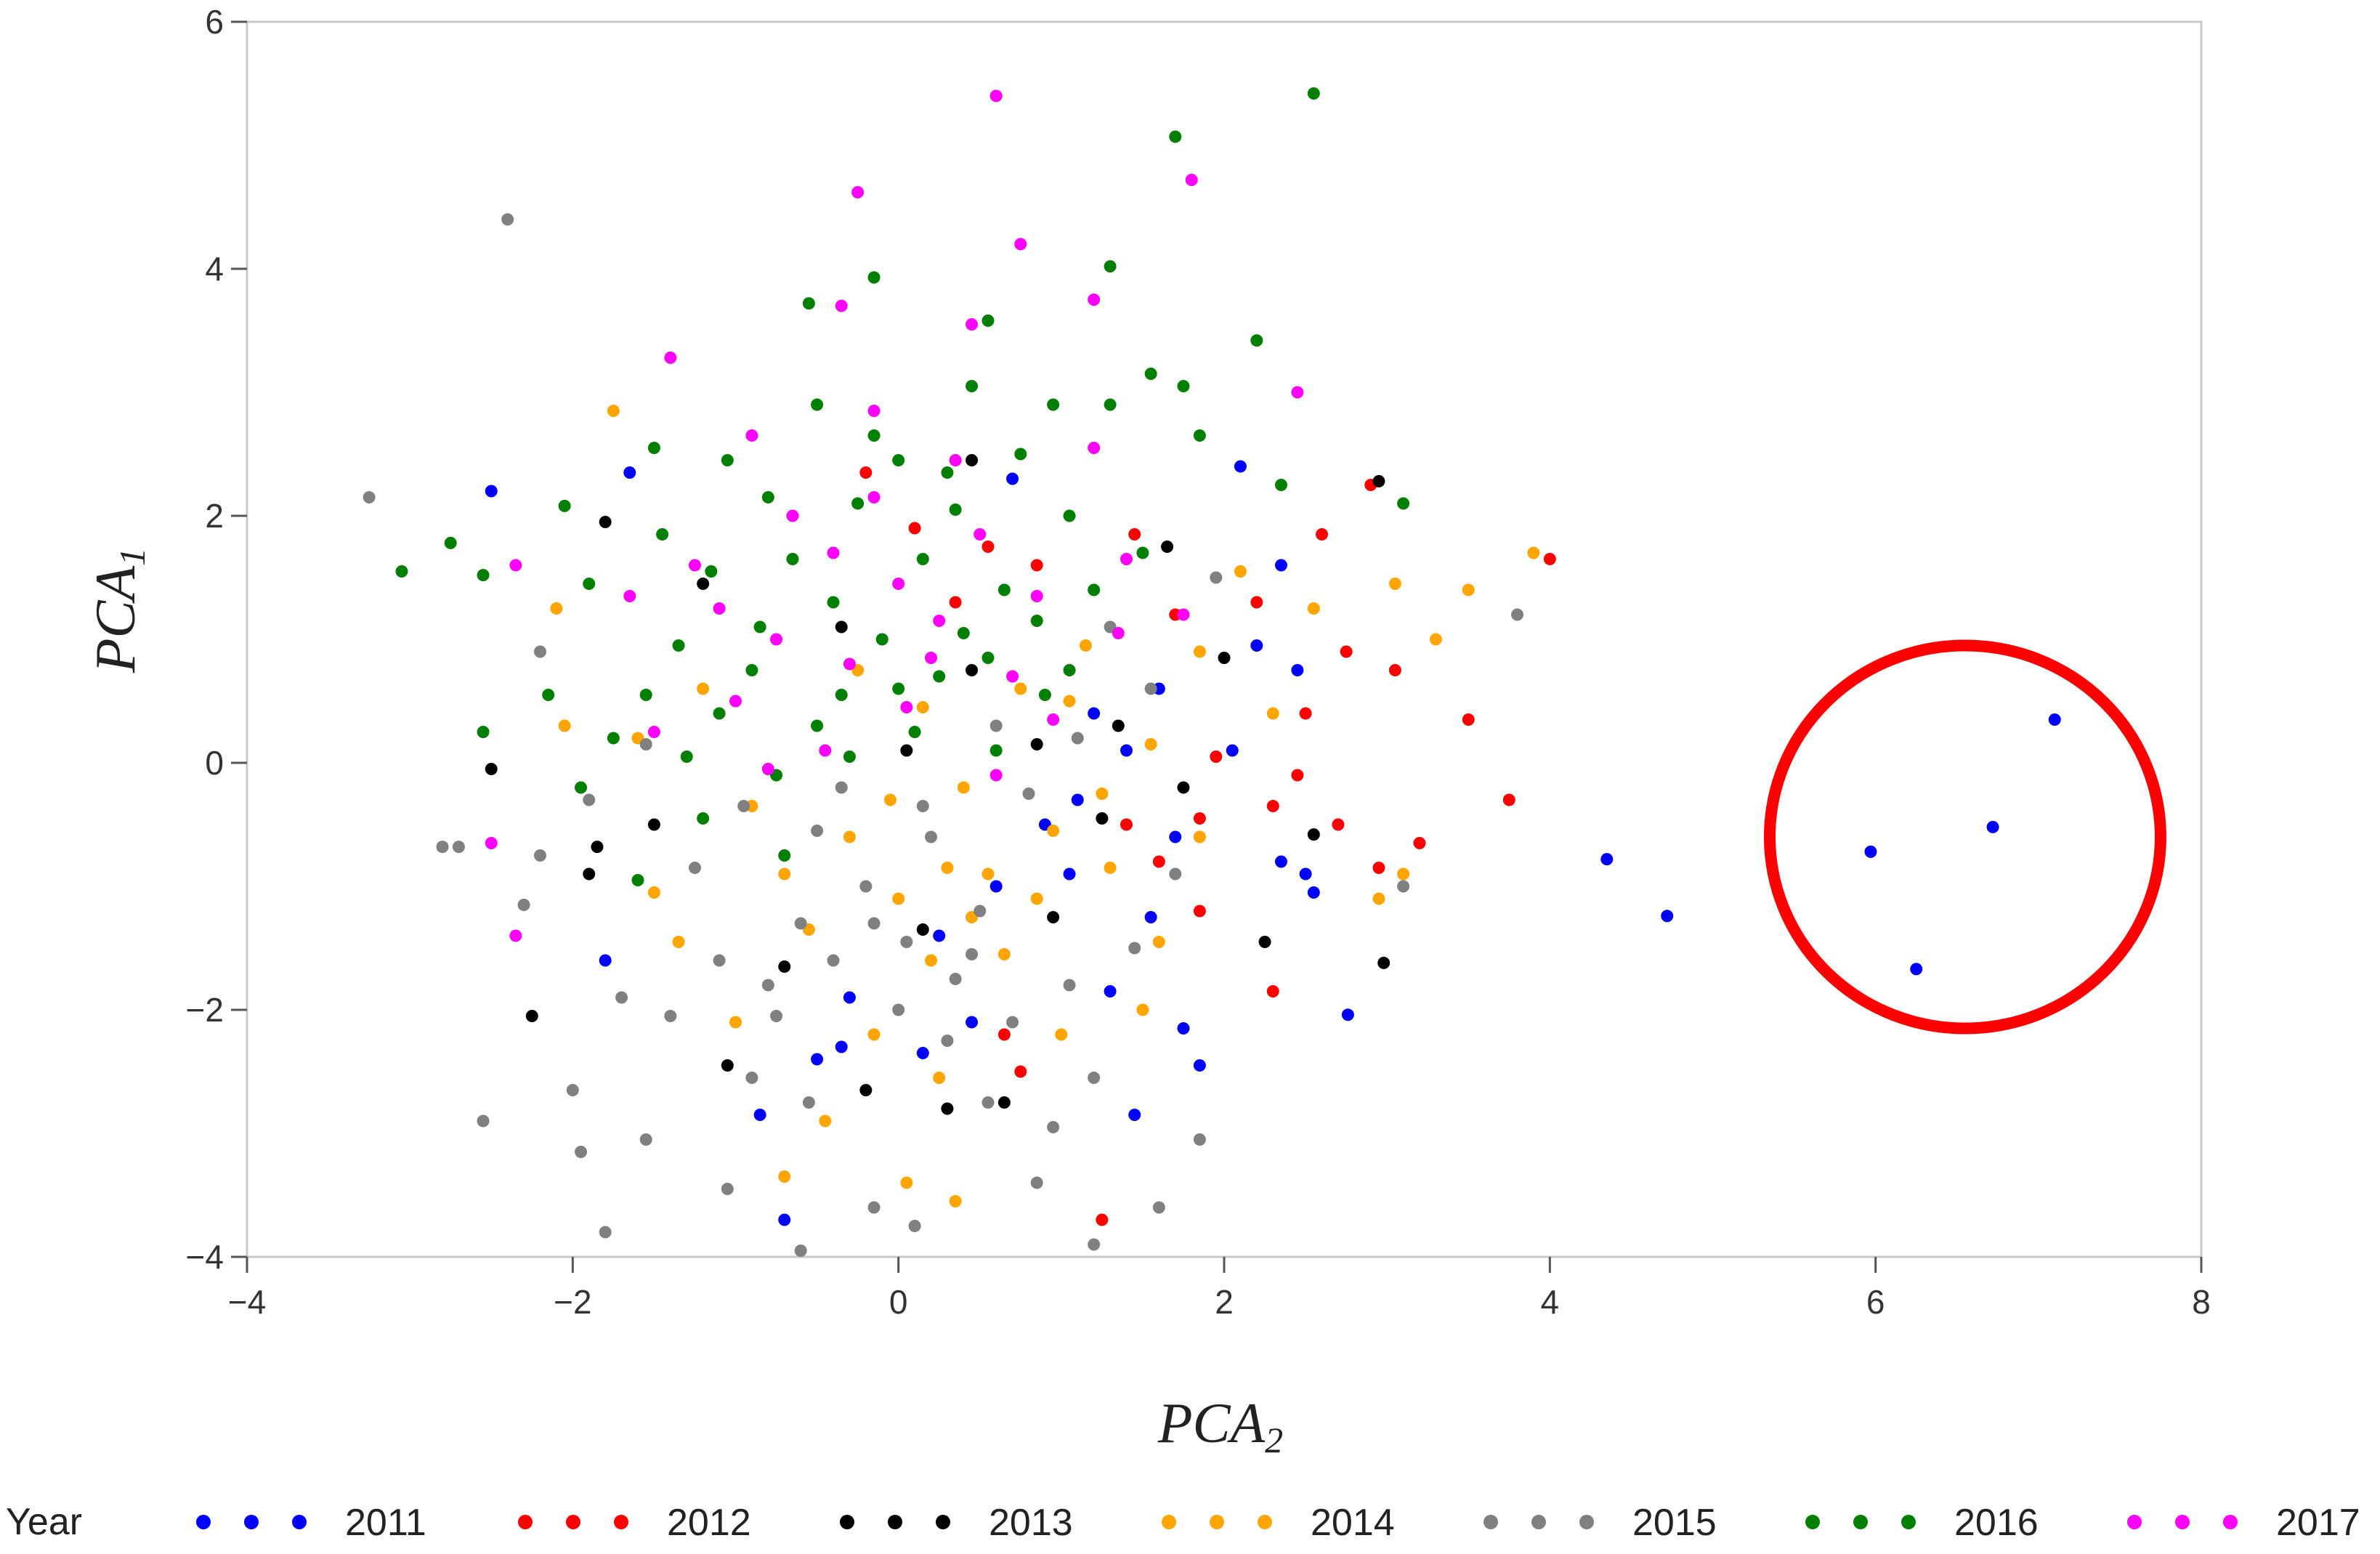 The image size is (2380, 1554). Describe the element at coordinates (572, 1302) in the screenshot. I see `x-tick-label: −2` at that location.